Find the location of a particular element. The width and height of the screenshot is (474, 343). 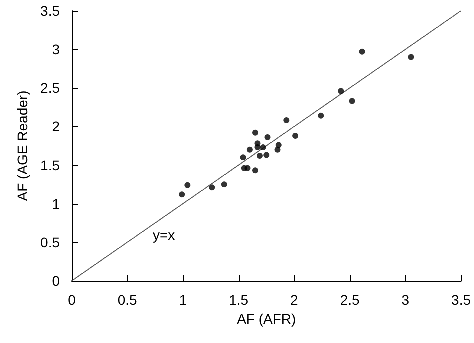

y-tick-label: 3 is located at coordinates (56, 50).